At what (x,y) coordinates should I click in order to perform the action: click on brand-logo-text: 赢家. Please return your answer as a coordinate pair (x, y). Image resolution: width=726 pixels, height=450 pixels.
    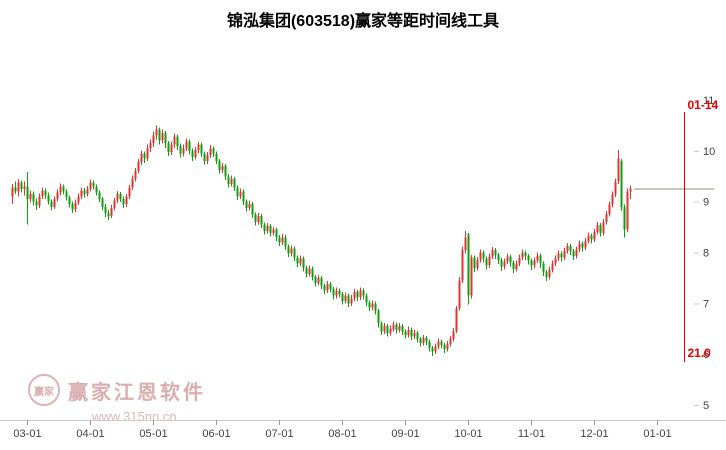
    Looking at the image, I should click on (44, 392).